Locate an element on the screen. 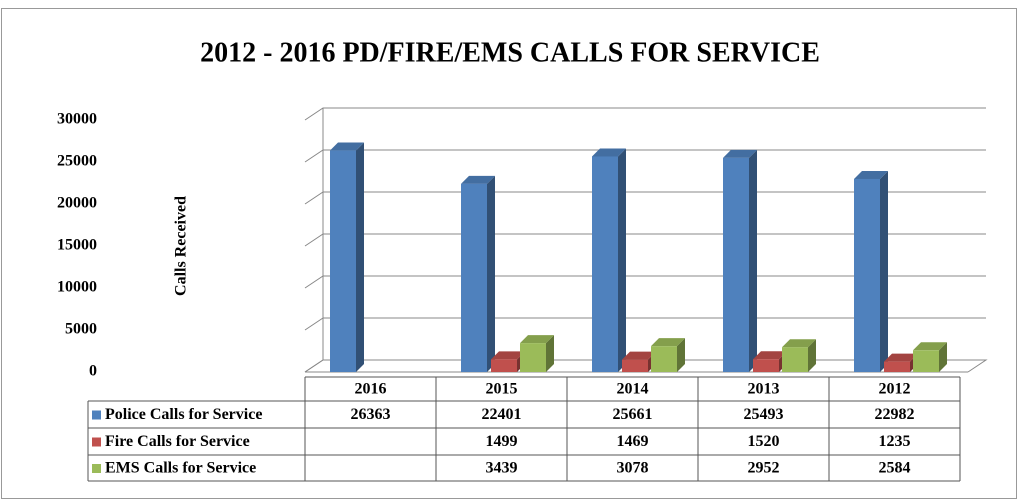 The width and height of the screenshot is (1019, 500). table-value: 26363 is located at coordinates (371, 414).